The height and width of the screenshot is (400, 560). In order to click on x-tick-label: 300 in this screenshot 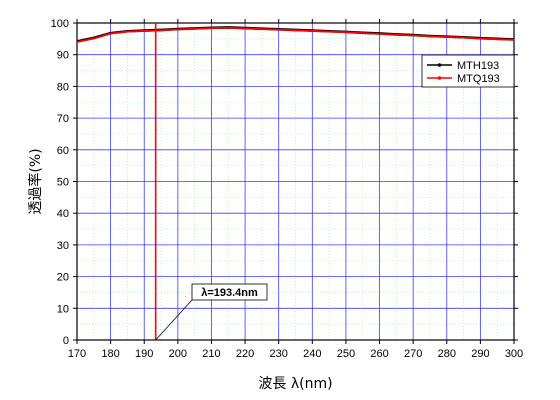, I will do `click(514, 354)`.